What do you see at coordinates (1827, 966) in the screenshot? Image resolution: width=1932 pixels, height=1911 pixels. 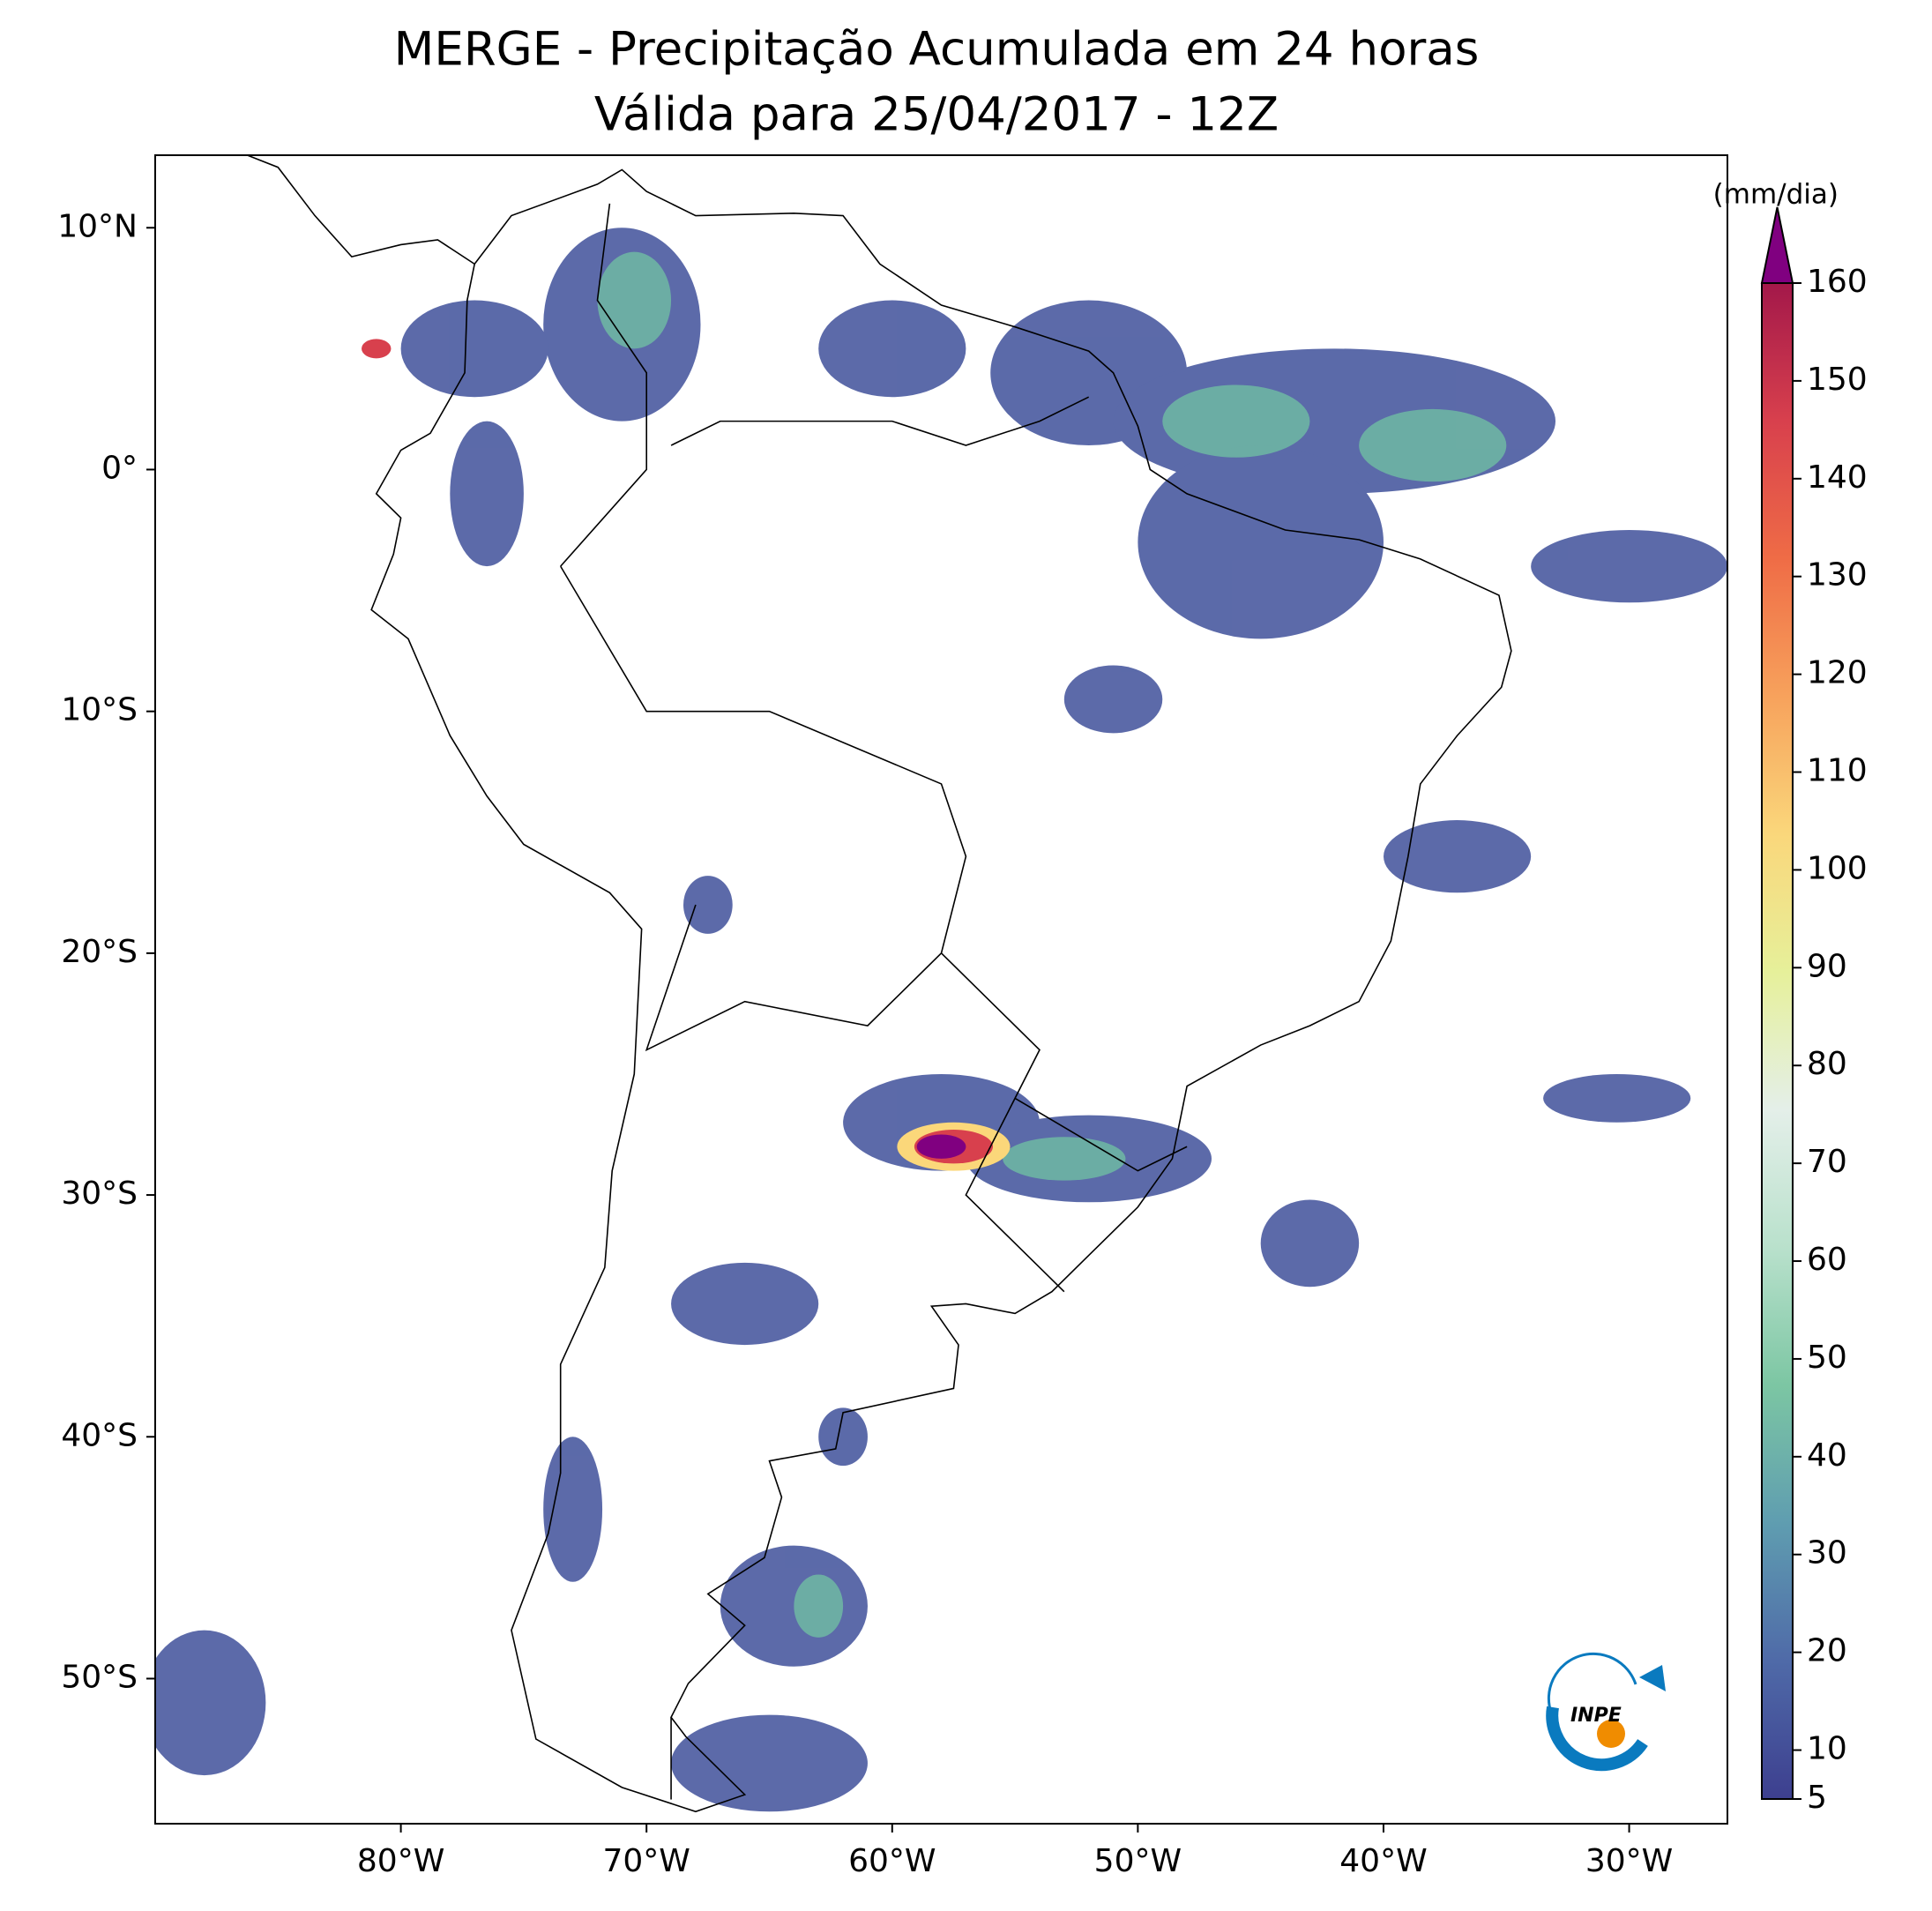 I see `colorbar-tick-label: 90` at bounding box center [1827, 966].